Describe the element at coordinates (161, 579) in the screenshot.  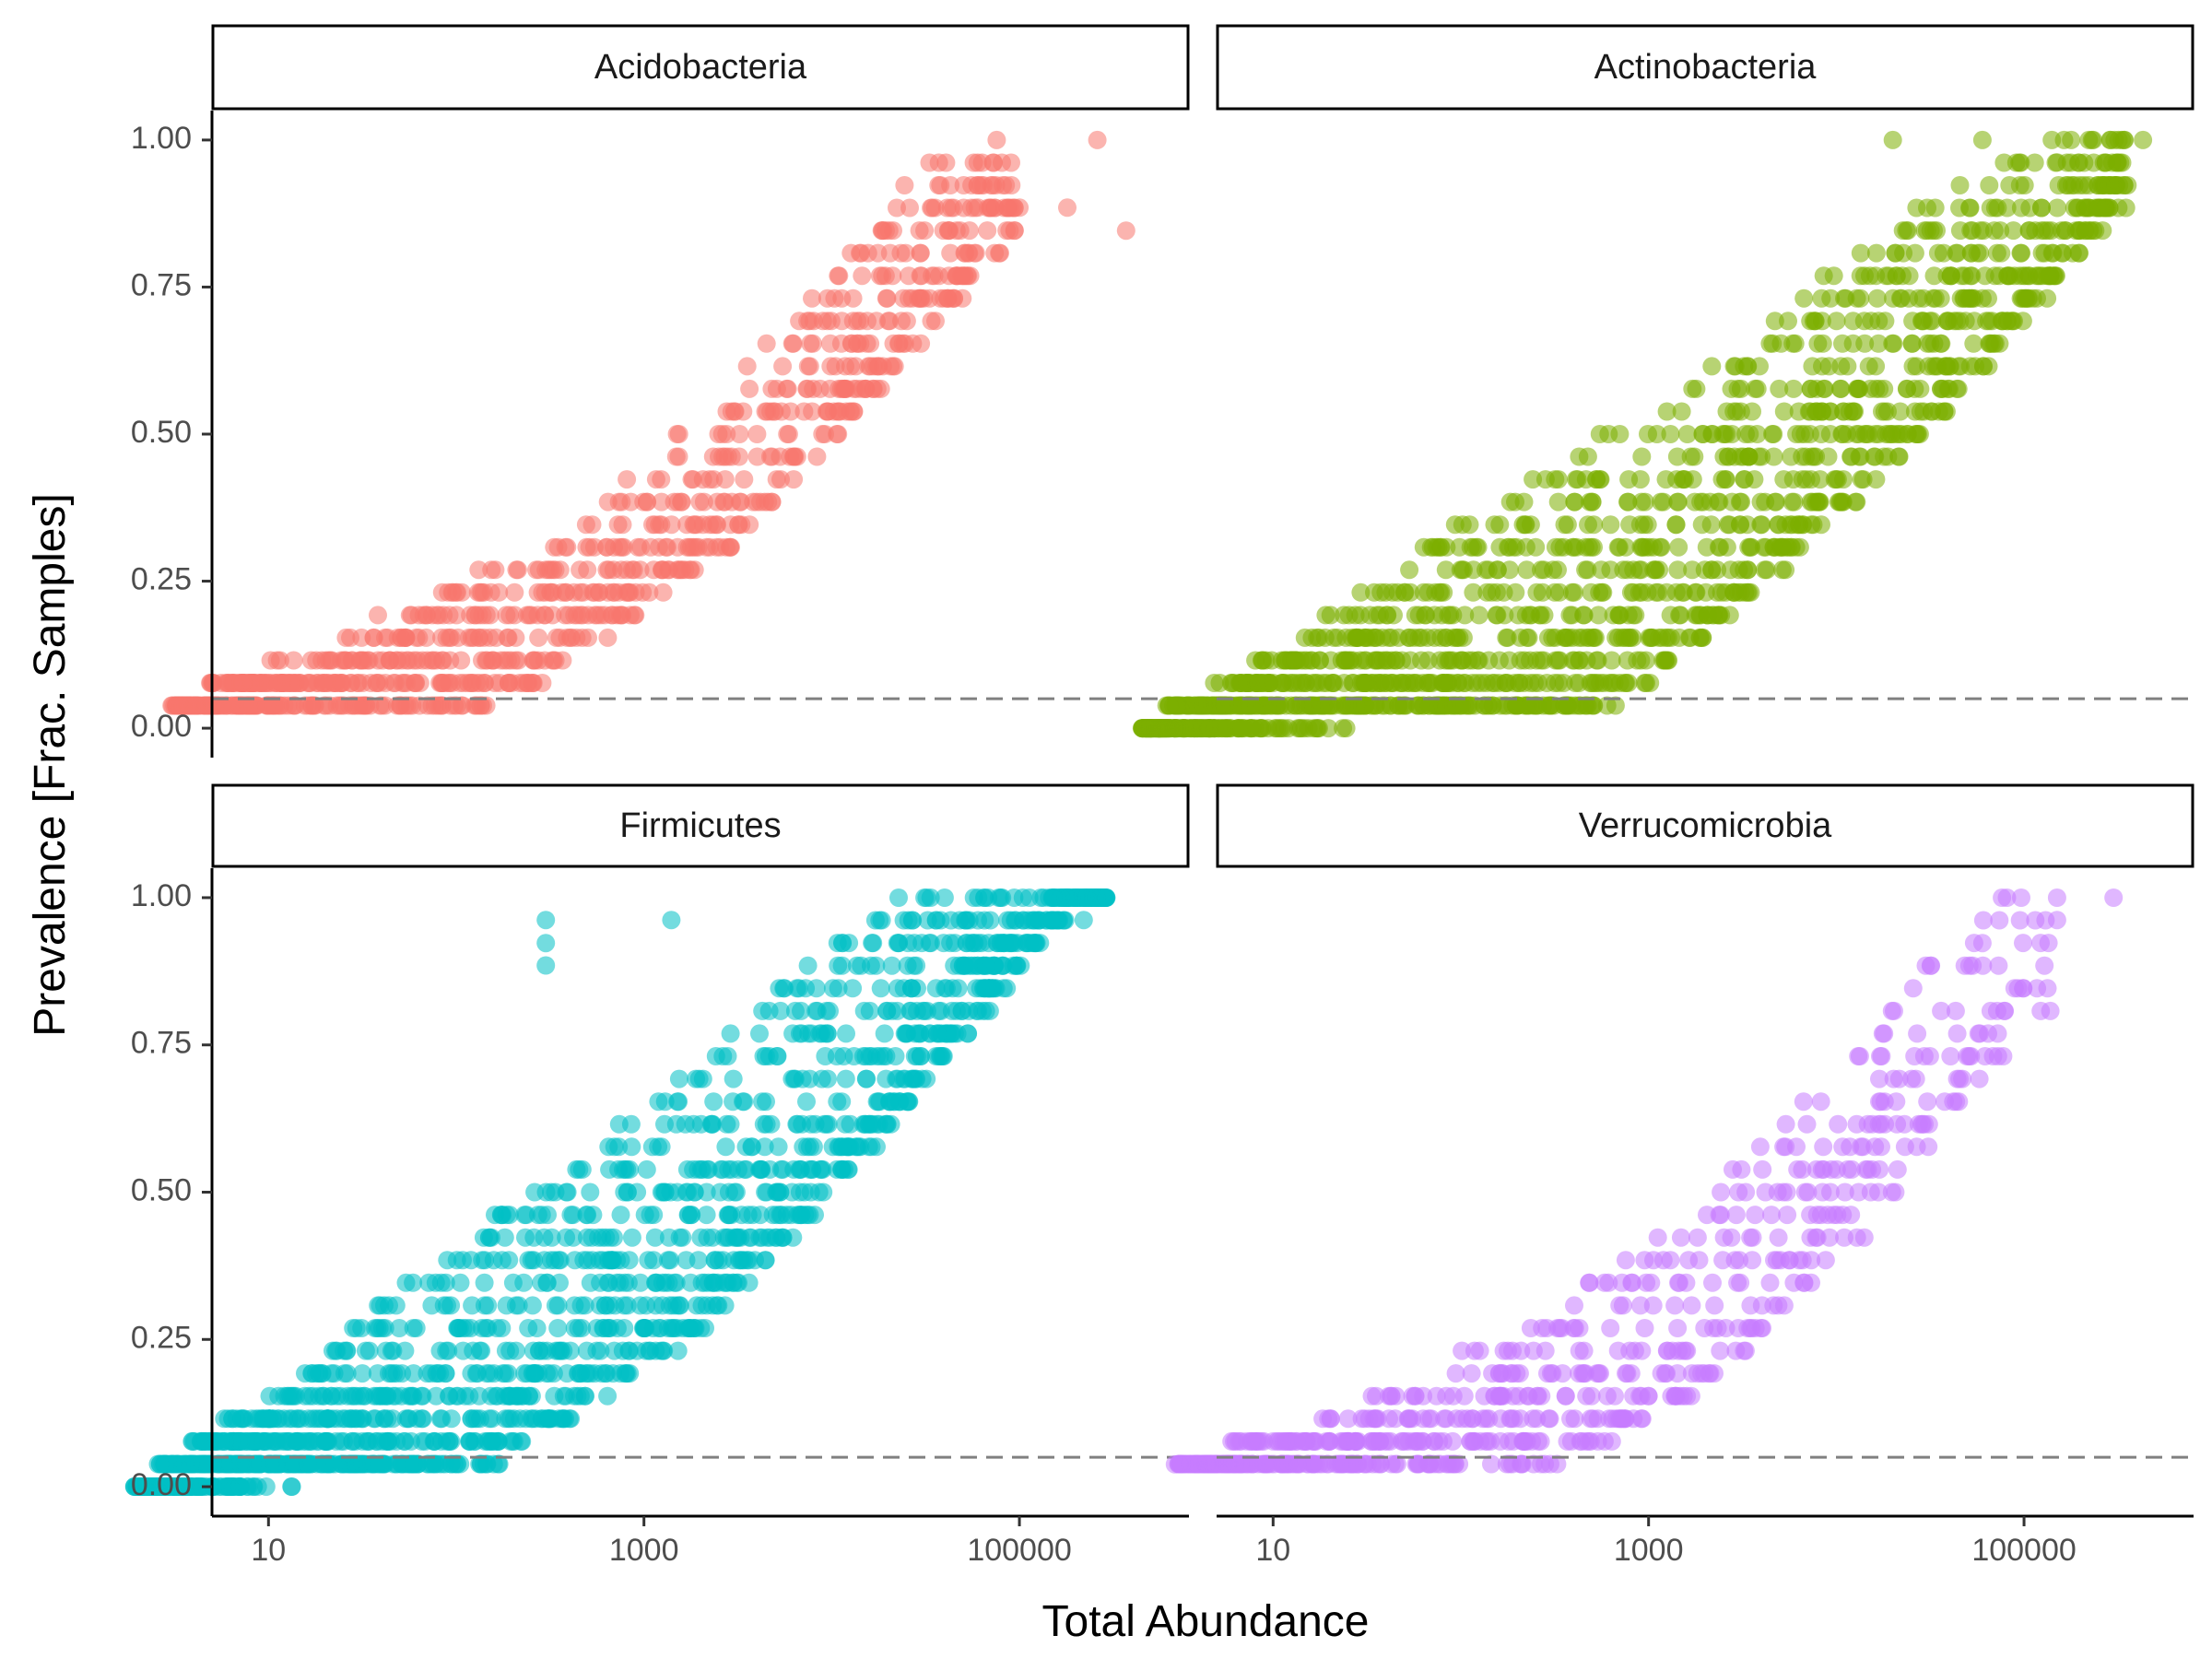
I see `y-tick-label: 0.25` at that location.